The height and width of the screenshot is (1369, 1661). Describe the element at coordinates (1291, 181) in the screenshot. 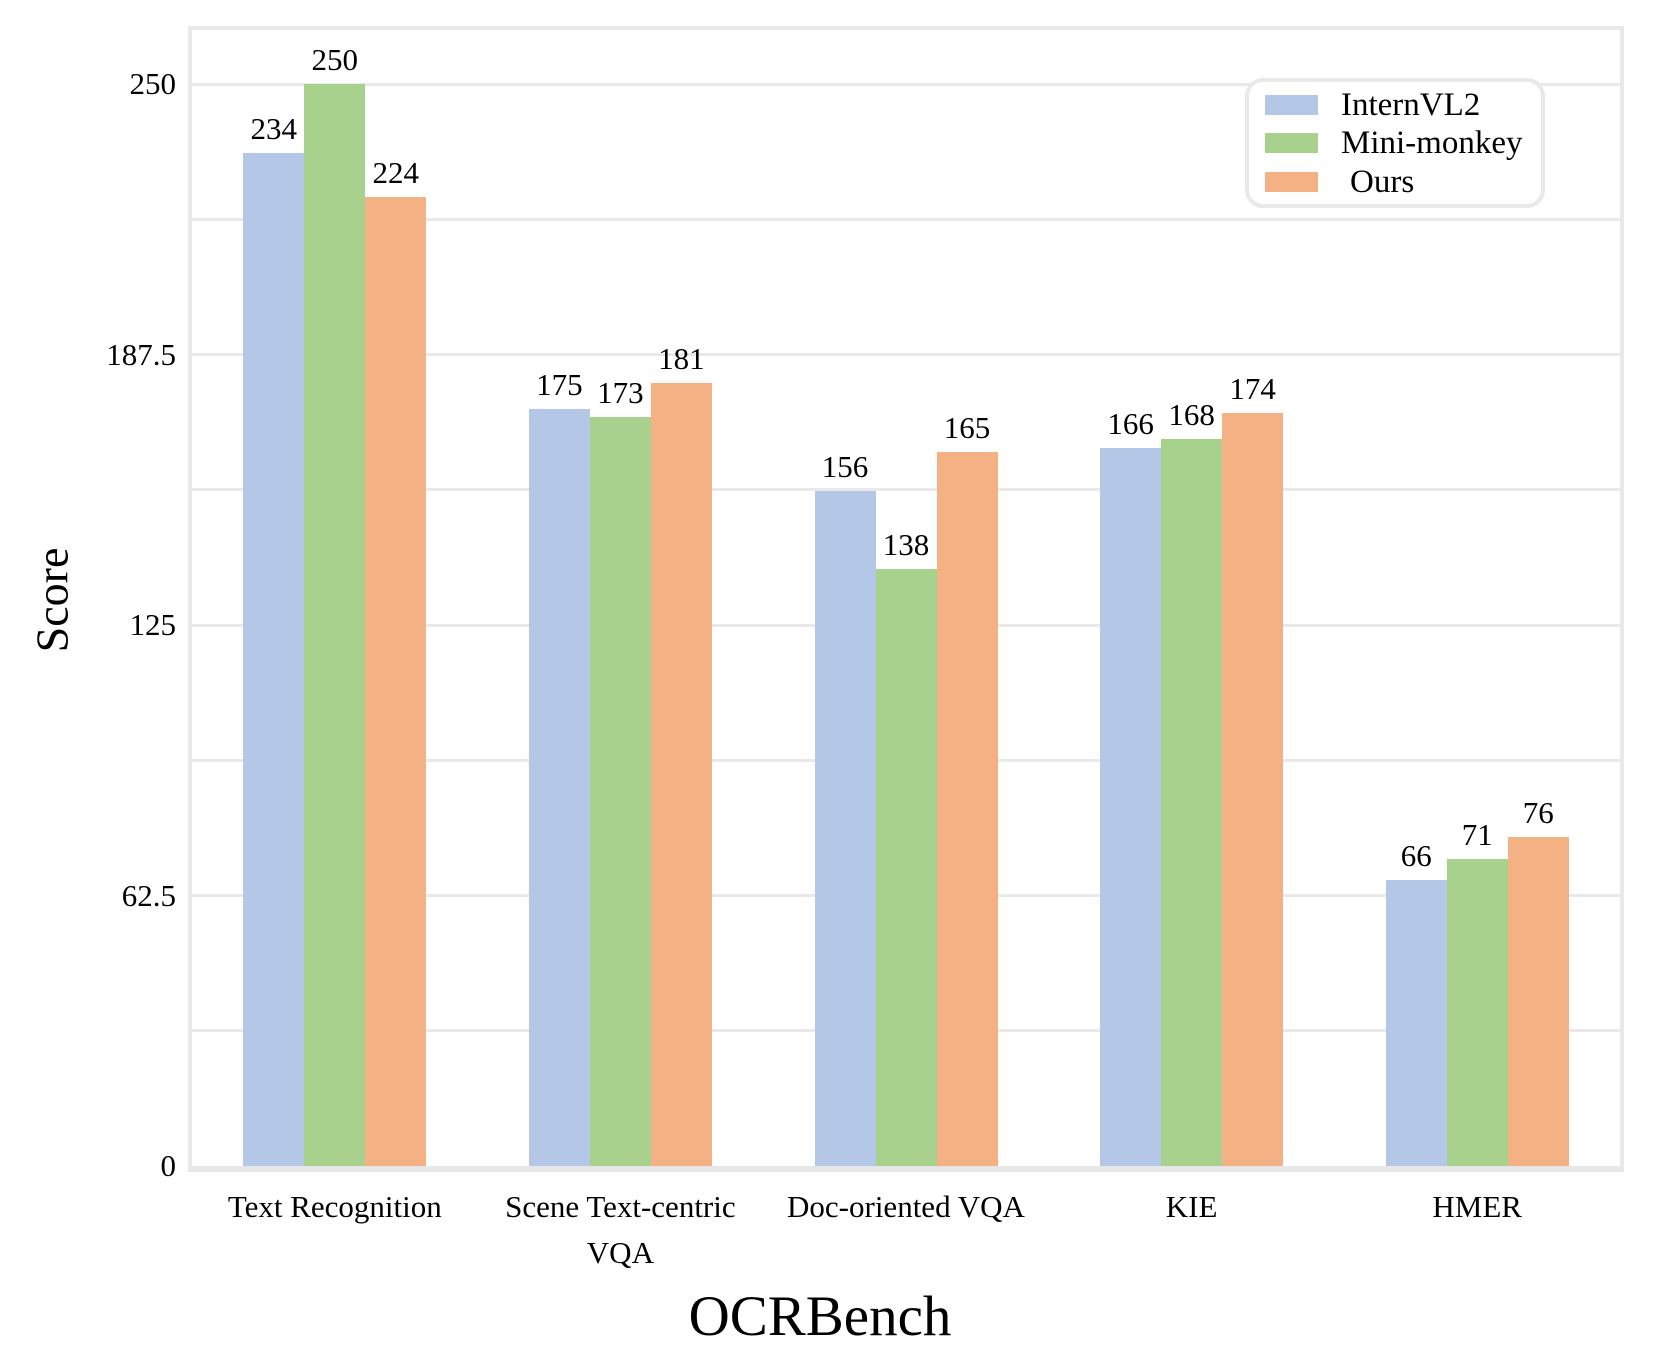

I see `legend-swatch-ours` at that location.